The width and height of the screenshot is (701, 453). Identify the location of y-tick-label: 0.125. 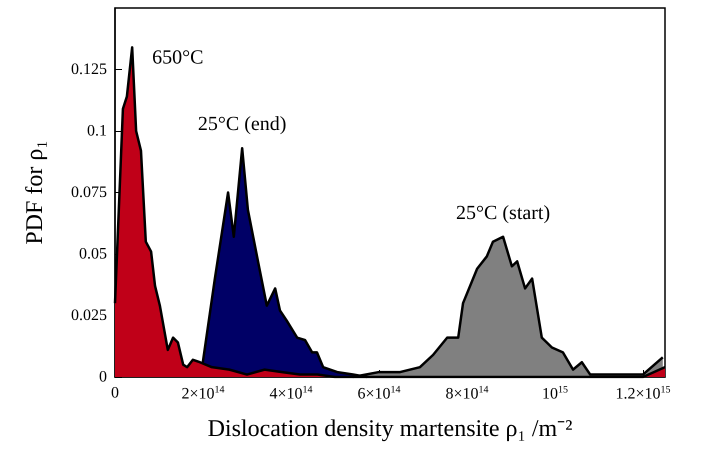
(89, 69).